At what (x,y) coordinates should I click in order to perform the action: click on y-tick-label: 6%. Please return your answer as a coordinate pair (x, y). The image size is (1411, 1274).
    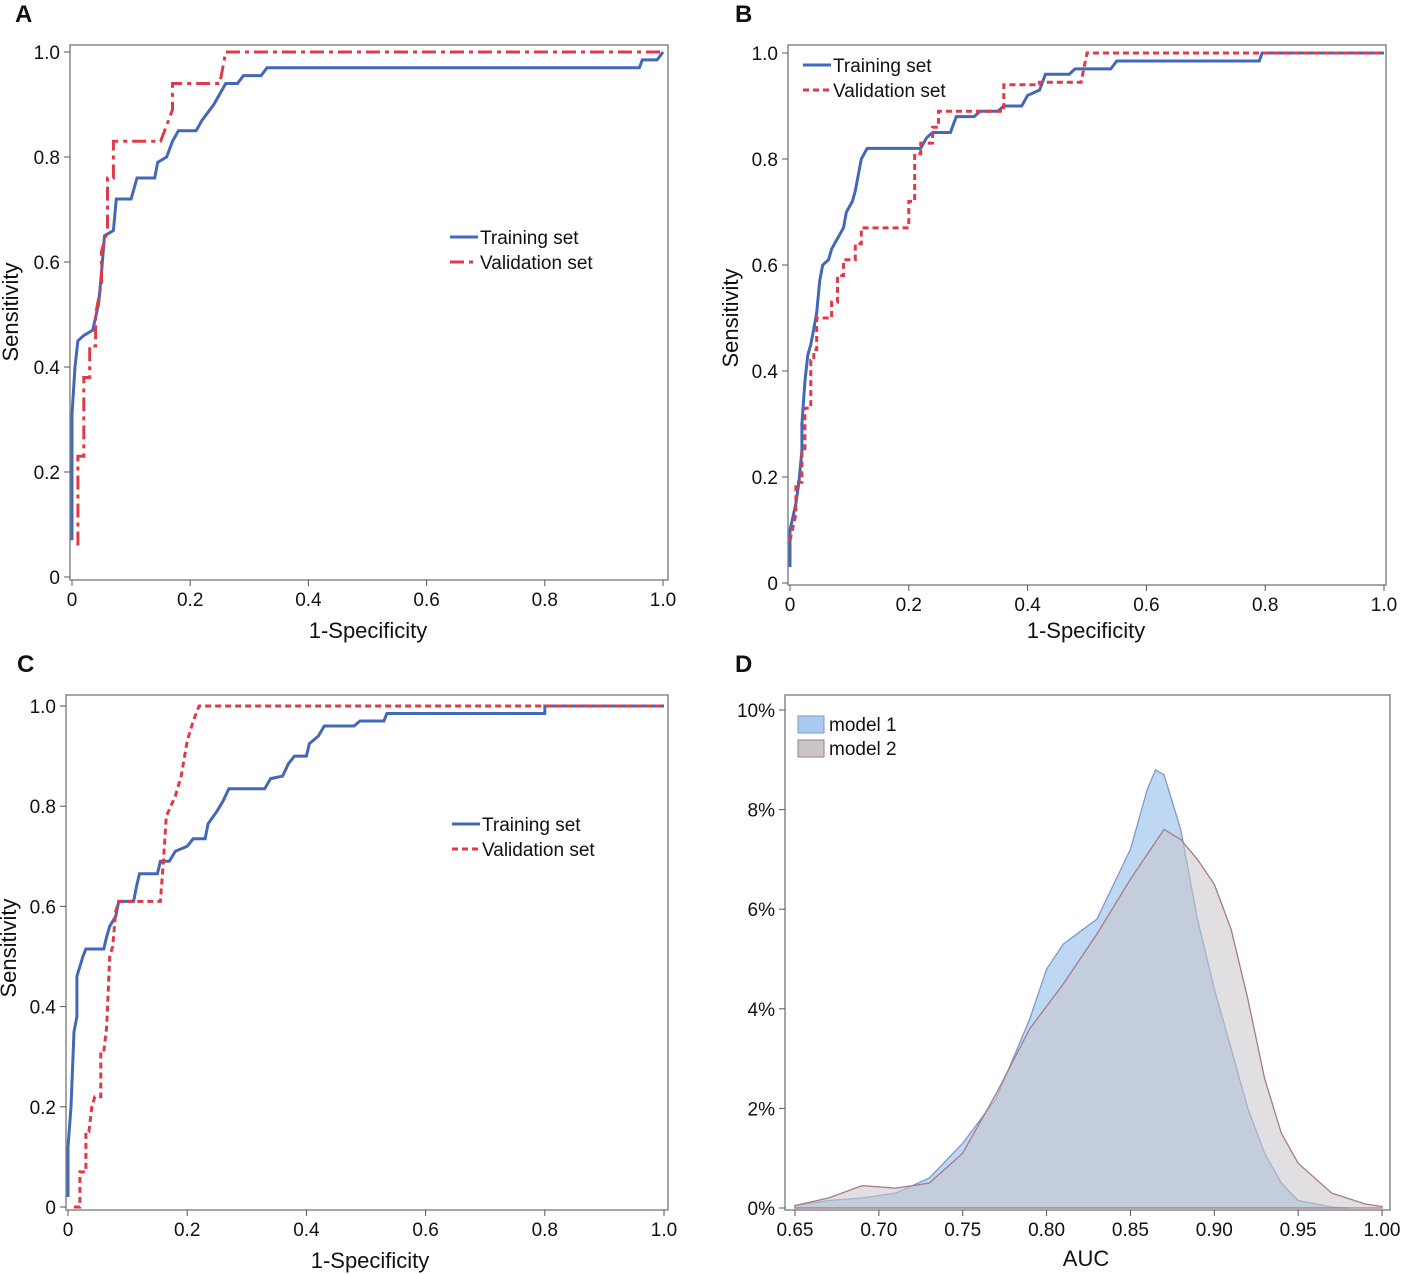
    Looking at the image, I should click on (762, 910).